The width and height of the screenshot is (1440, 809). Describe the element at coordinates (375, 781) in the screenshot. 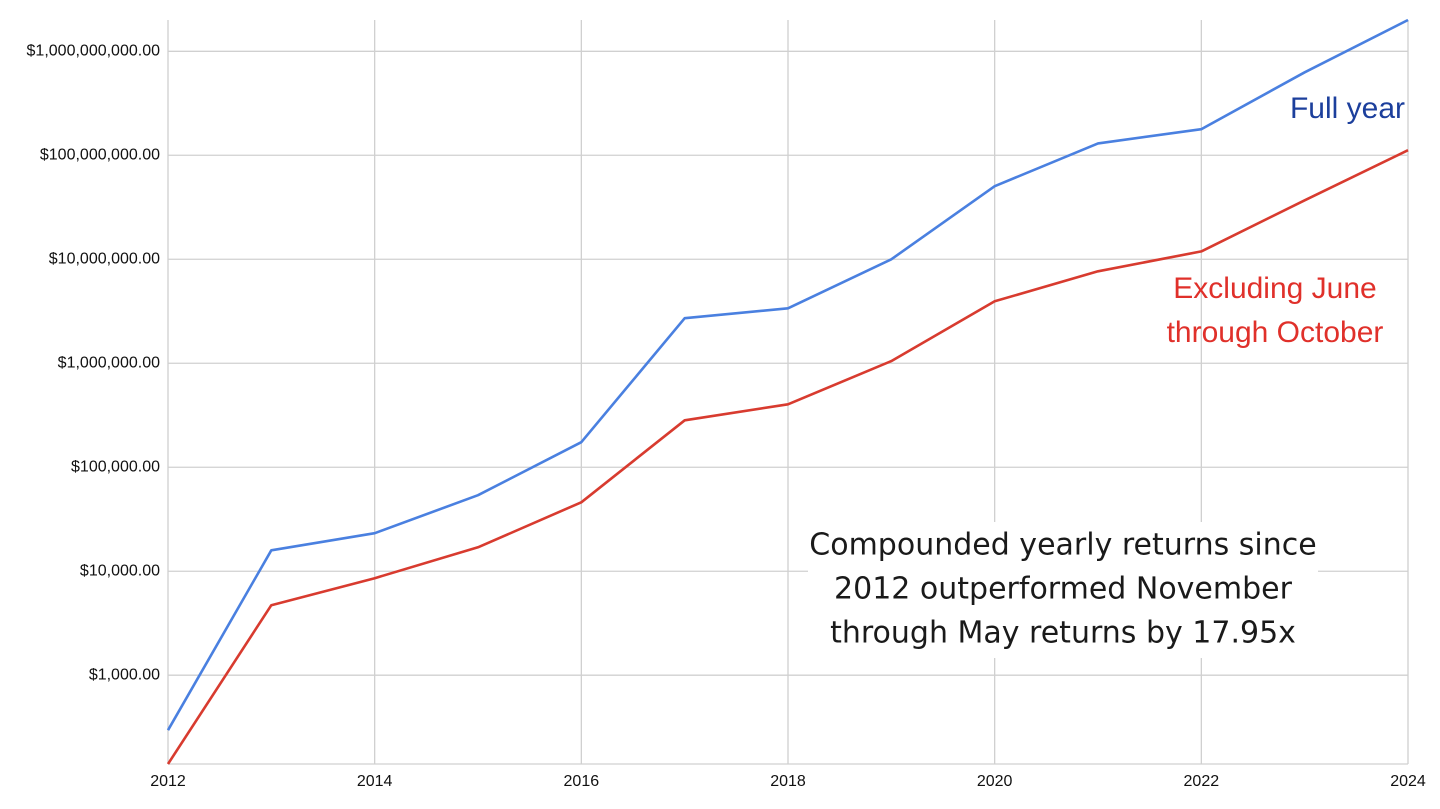

I see `x-tick-label: 2014` at that location.